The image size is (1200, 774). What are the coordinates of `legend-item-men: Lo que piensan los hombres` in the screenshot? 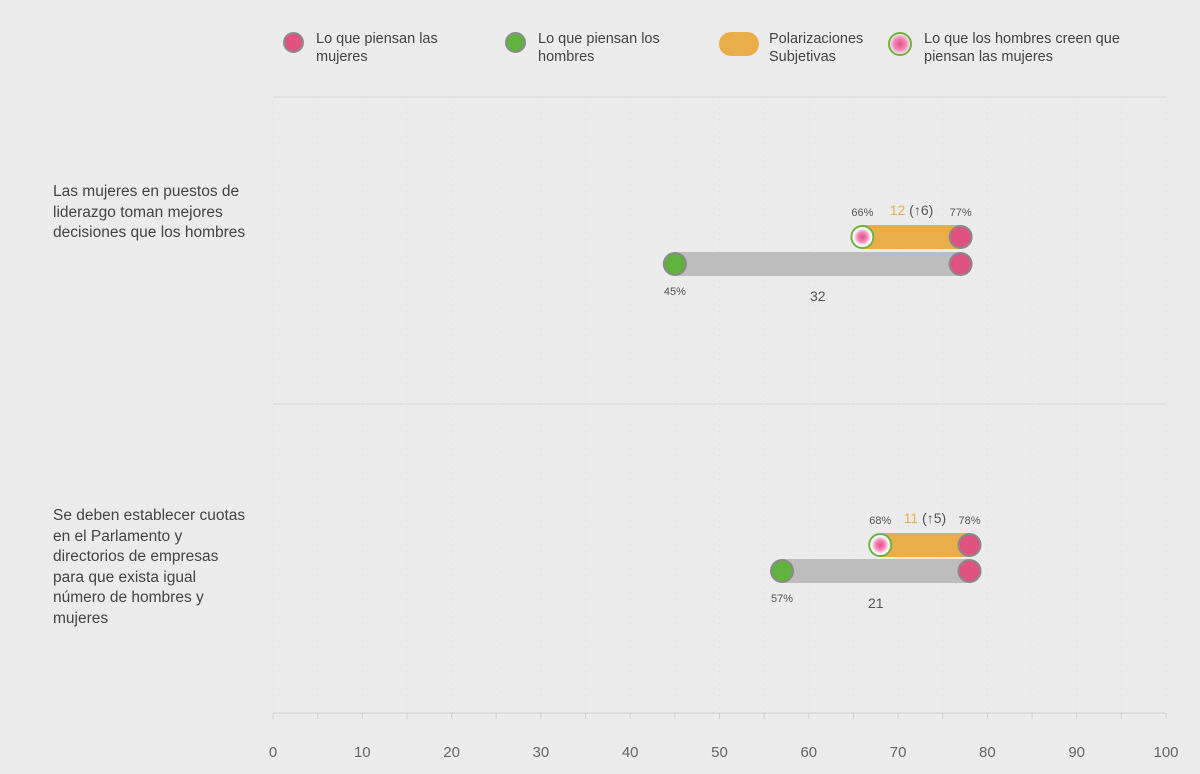 It's located at (596, 48).